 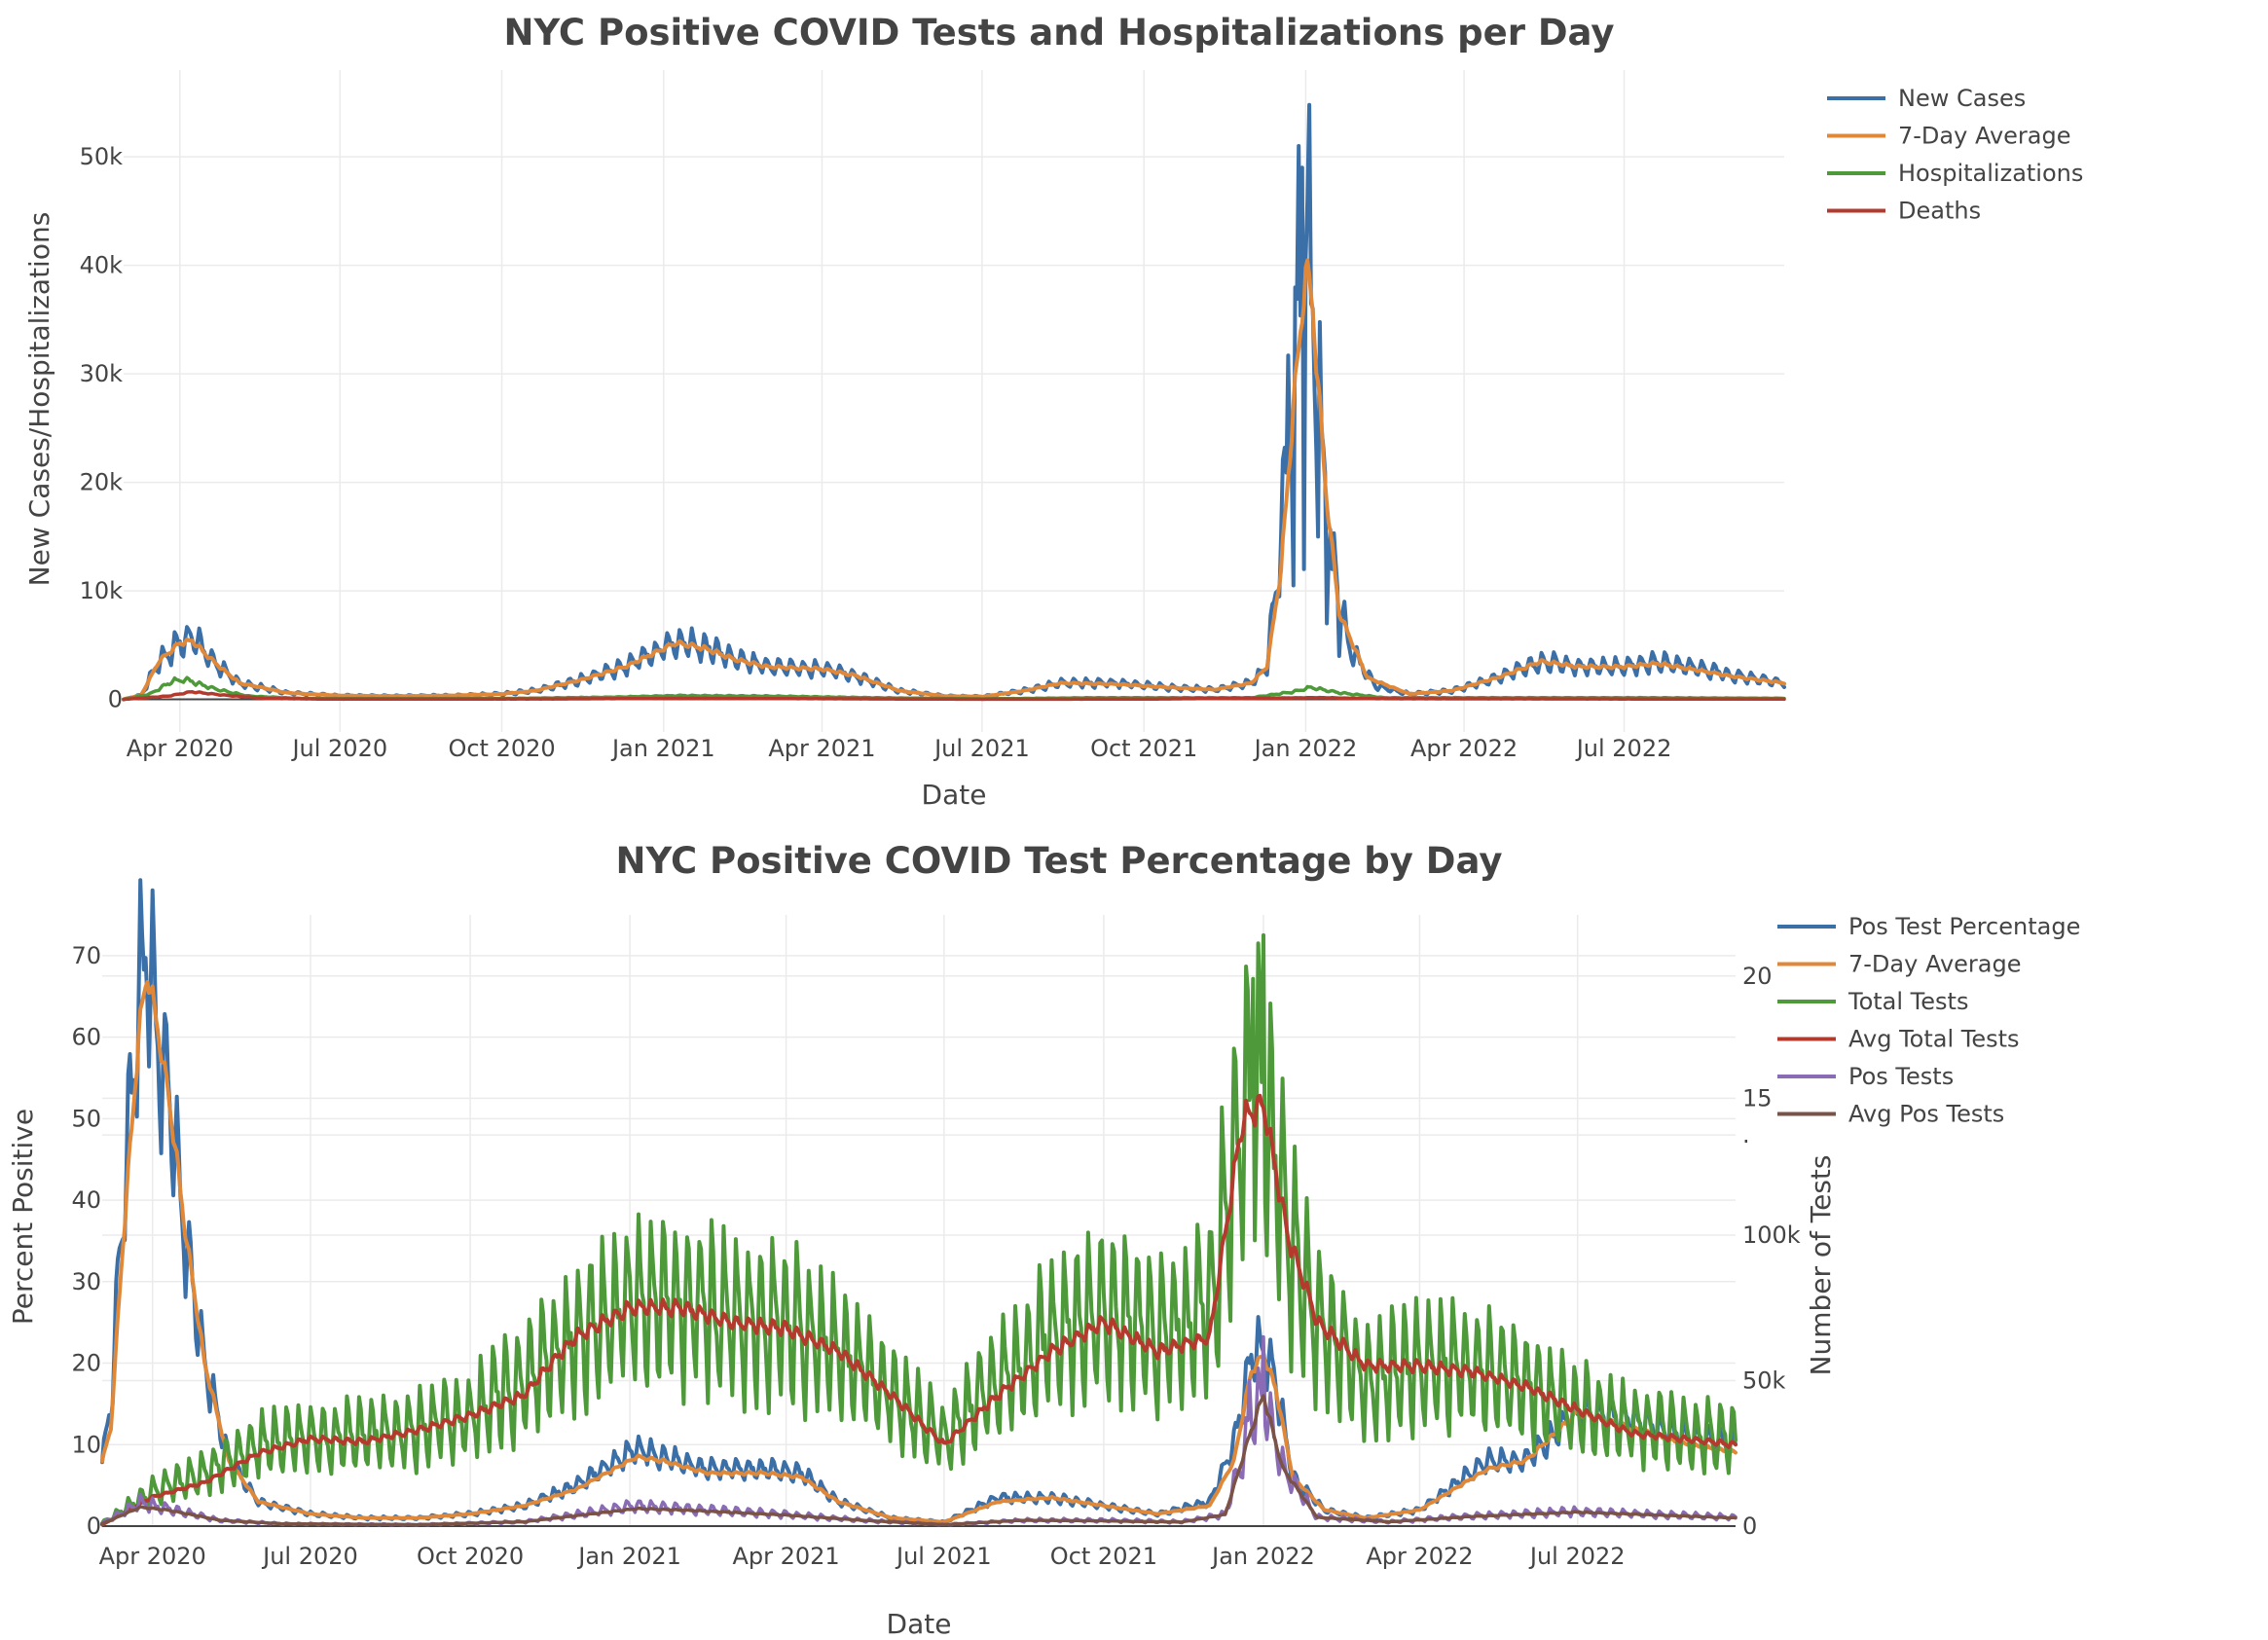 What do you see at coordinates (102, 590) in the screenshot?
I see `y-tick-label: 10k` at bounding box center [102, 590].